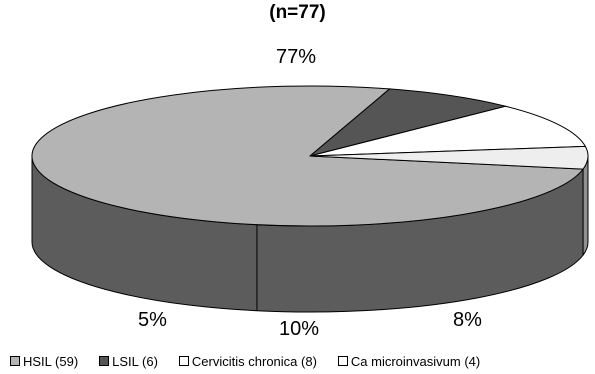 Image resolution: width=595 pixels, height=374 pixels. I want to click on legend-item-lsil: LSIL (6), so click(128, 361).